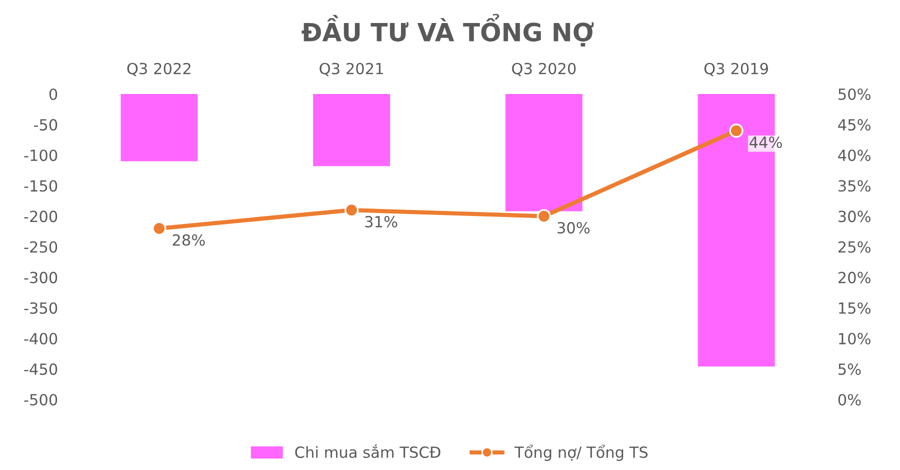 The image size is (900, 470). Describe the element at coordinates (41, 247) in the screenshot. I see `y-tick-label: -250` at that location.